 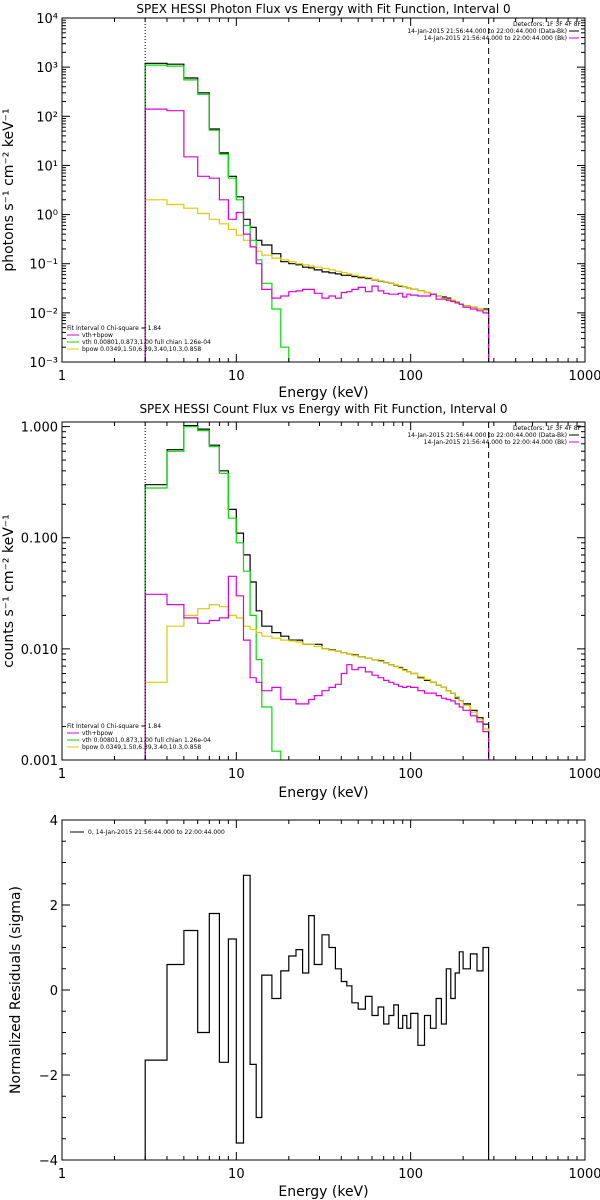 I want to click on y-tick-label: 10⁻², so click(x=43, y=314).